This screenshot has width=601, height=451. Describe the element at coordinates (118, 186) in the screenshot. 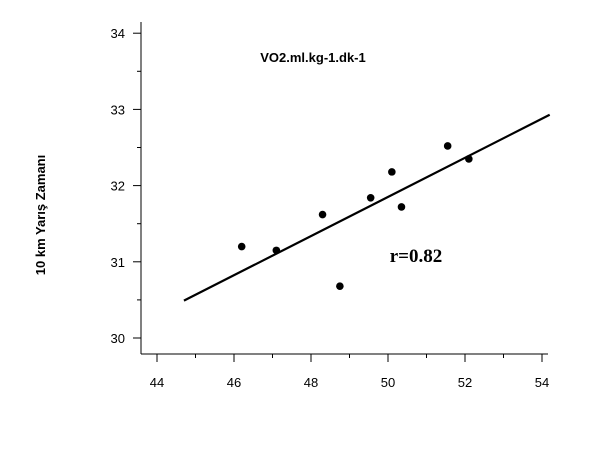

I see `y-tick-label: 32` at that location.